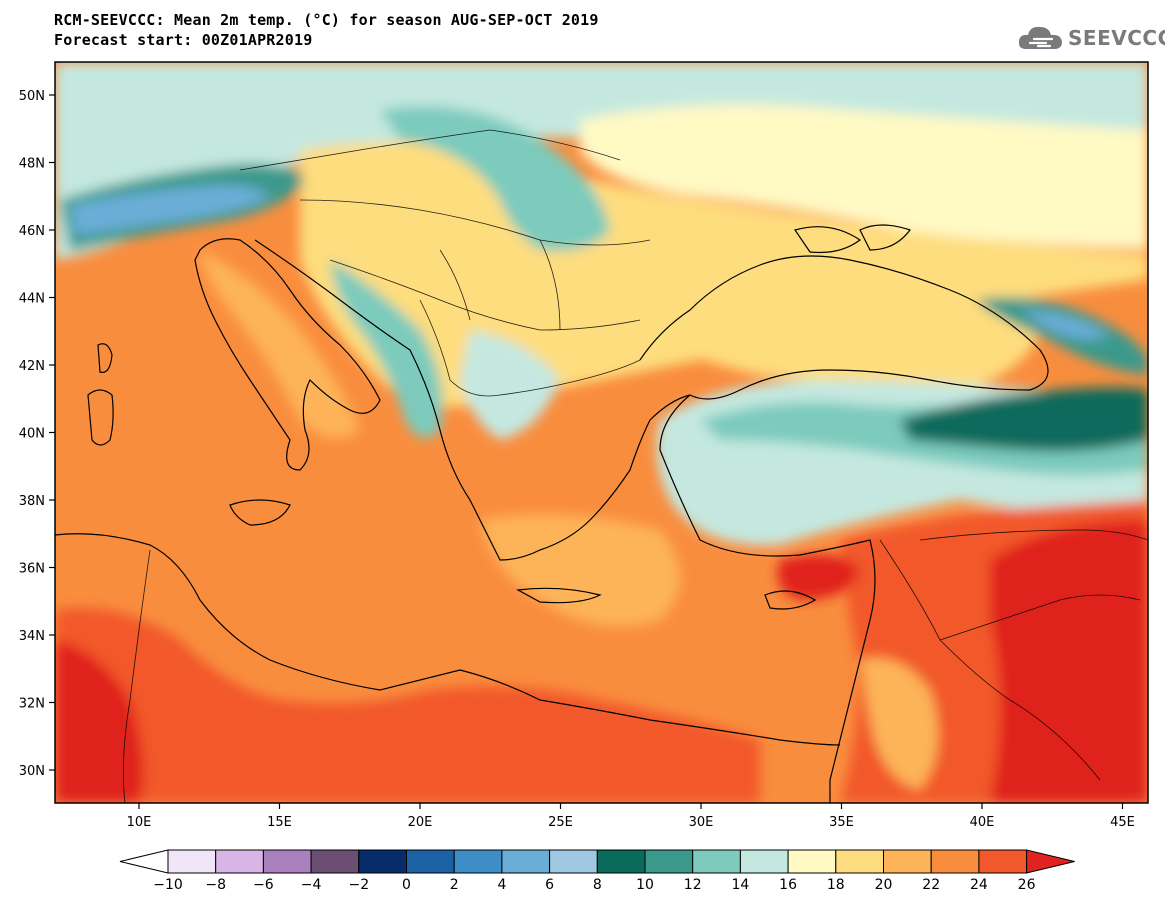  I want to click on colorbar-tick-label: 18, so click(836, 885).